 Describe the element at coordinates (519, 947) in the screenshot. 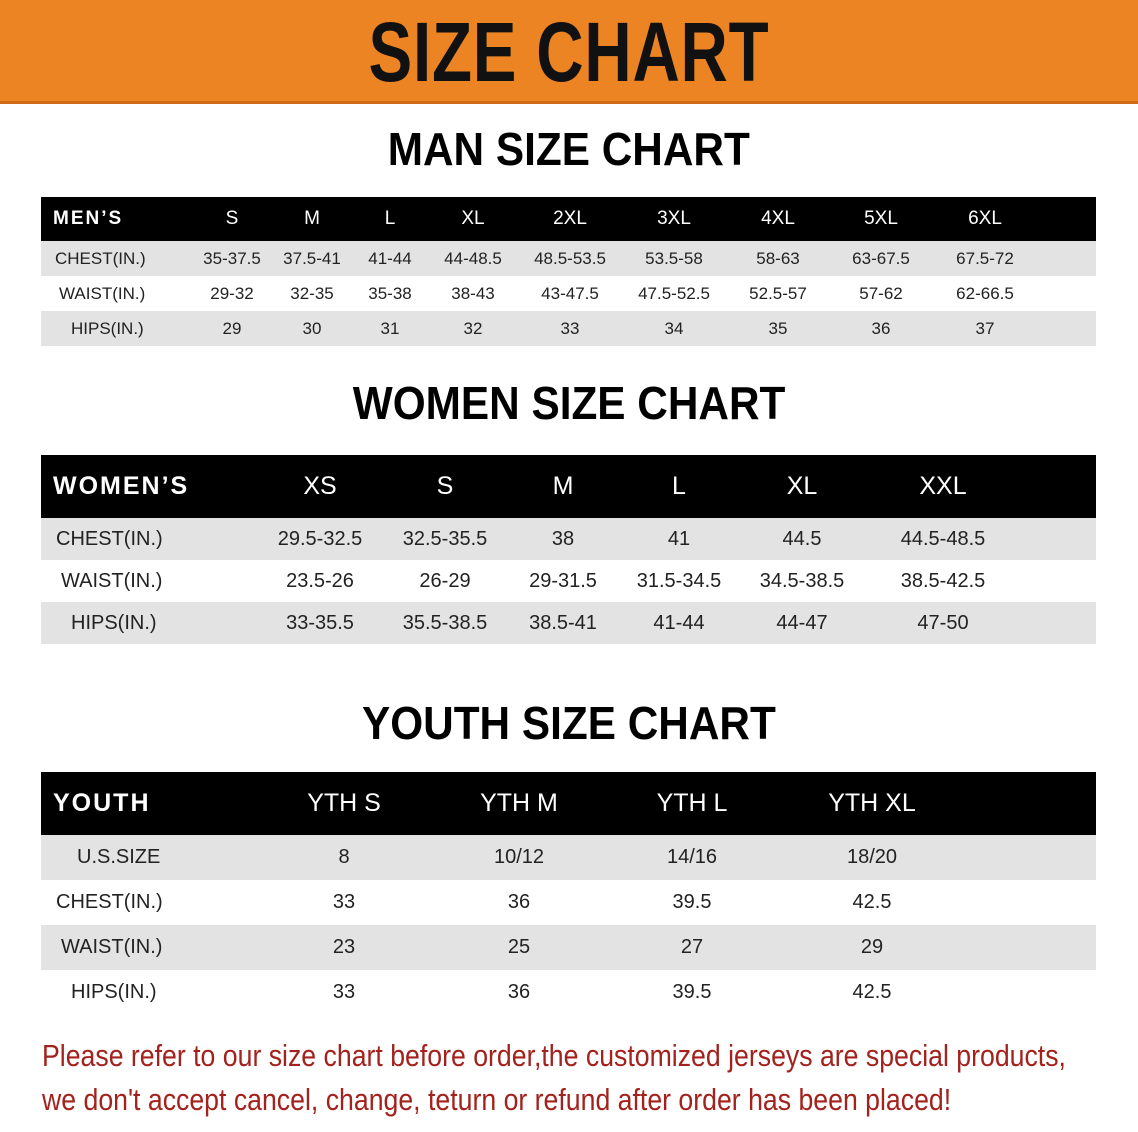

I see `table-cell: 25` at that location.